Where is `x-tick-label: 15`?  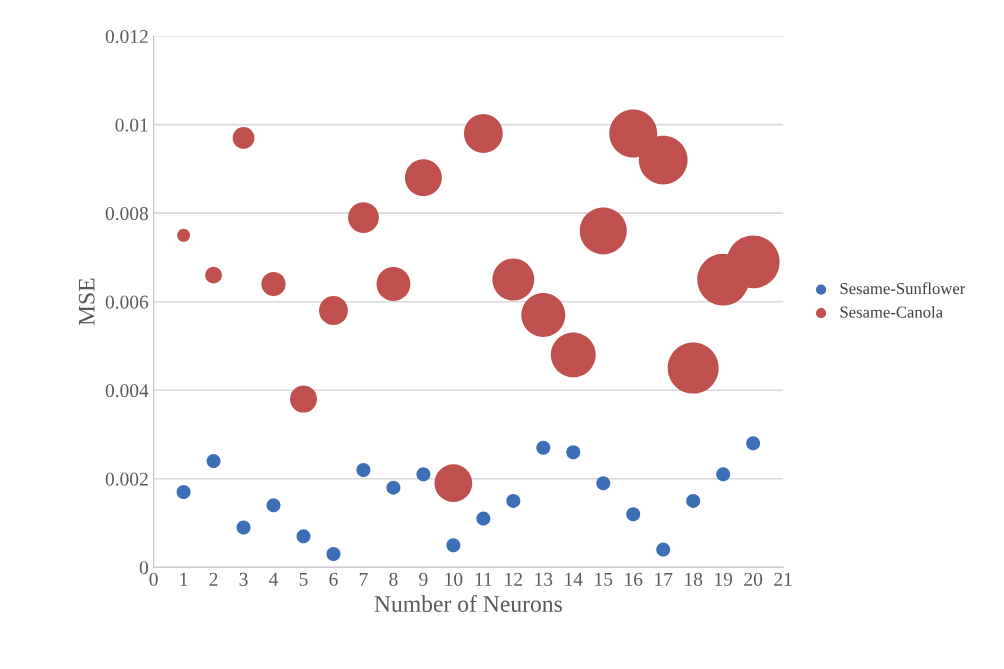
x-tick-label: 15 is located at coordinates (604, 579).